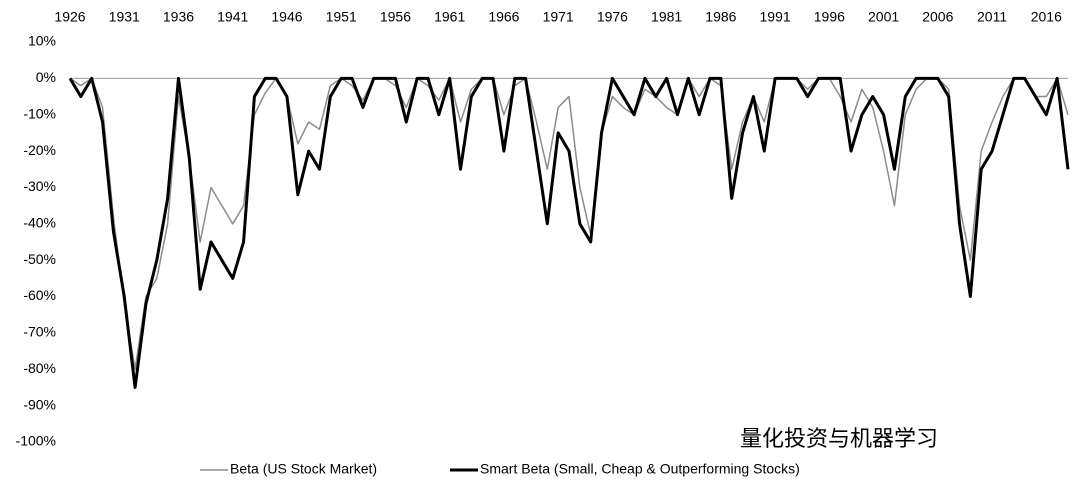 This screenshot has width=1080, height=494. What do you see at coordinates (303, 469) in the screenshot?
I see `legend-label: Beta (US Stock Market)` at bounding box center [303, 469].